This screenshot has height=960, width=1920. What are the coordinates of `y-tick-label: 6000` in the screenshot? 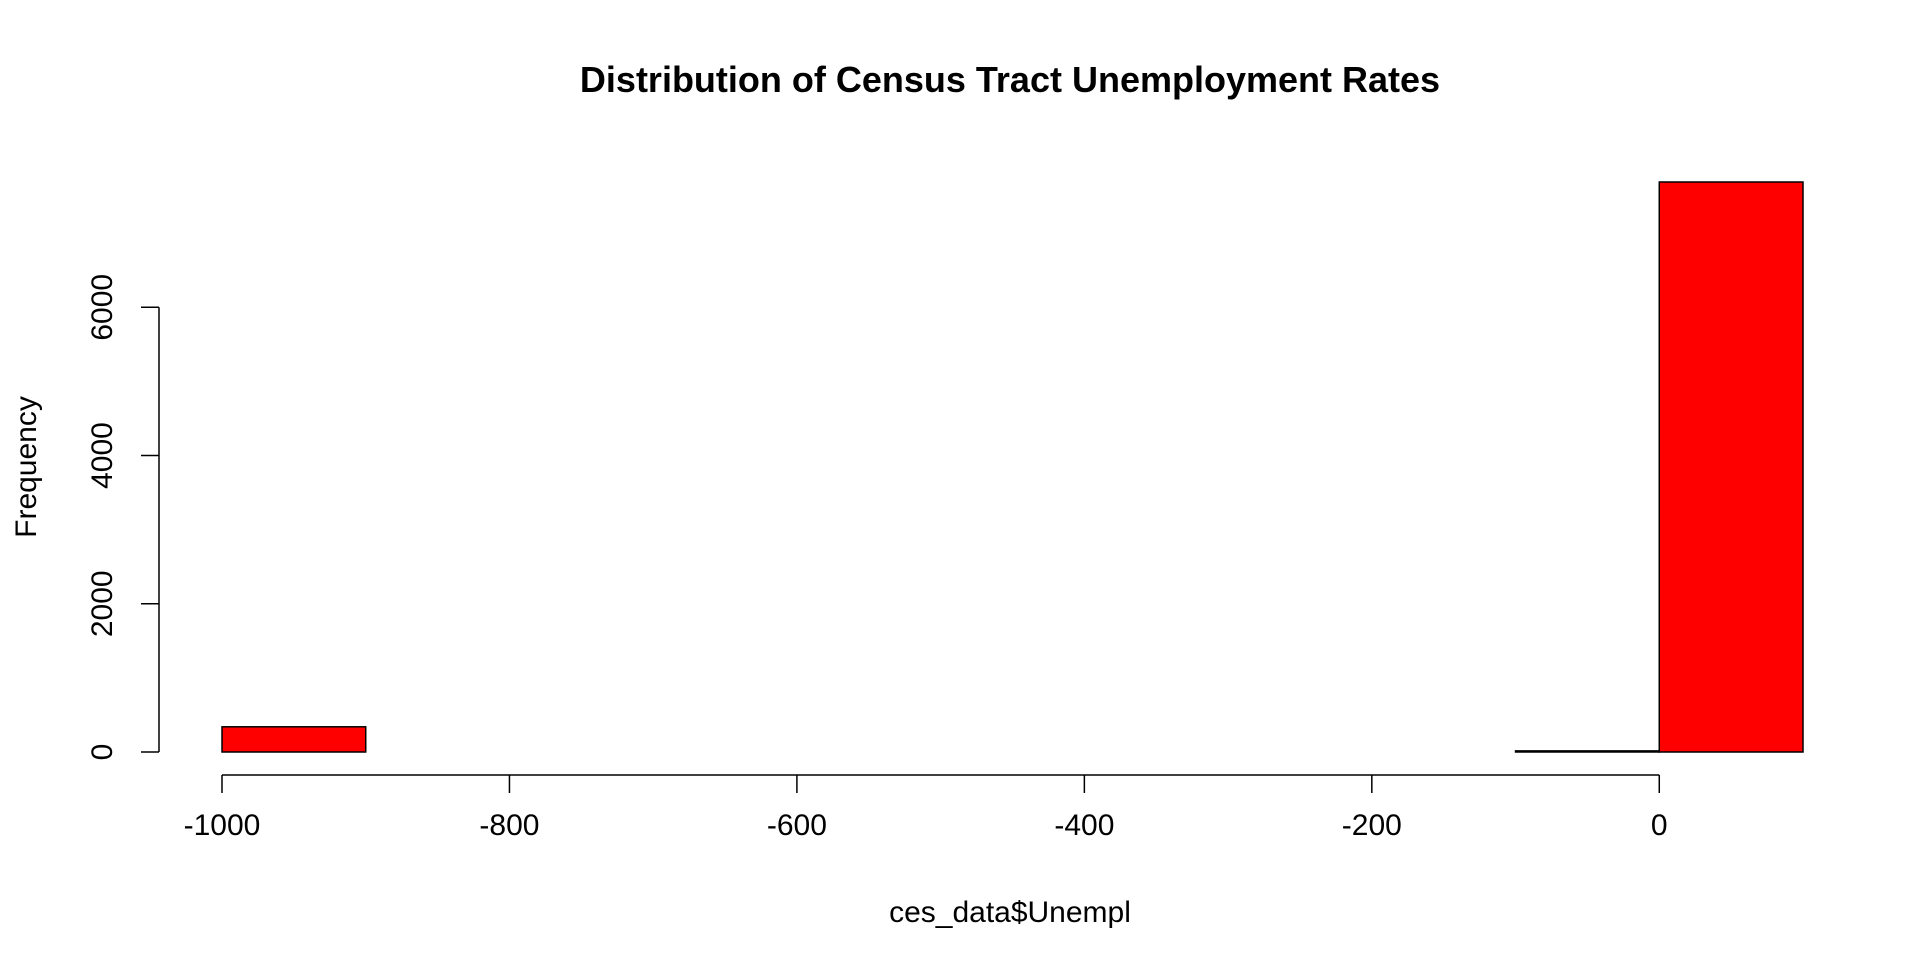 It's located at (102, 307).